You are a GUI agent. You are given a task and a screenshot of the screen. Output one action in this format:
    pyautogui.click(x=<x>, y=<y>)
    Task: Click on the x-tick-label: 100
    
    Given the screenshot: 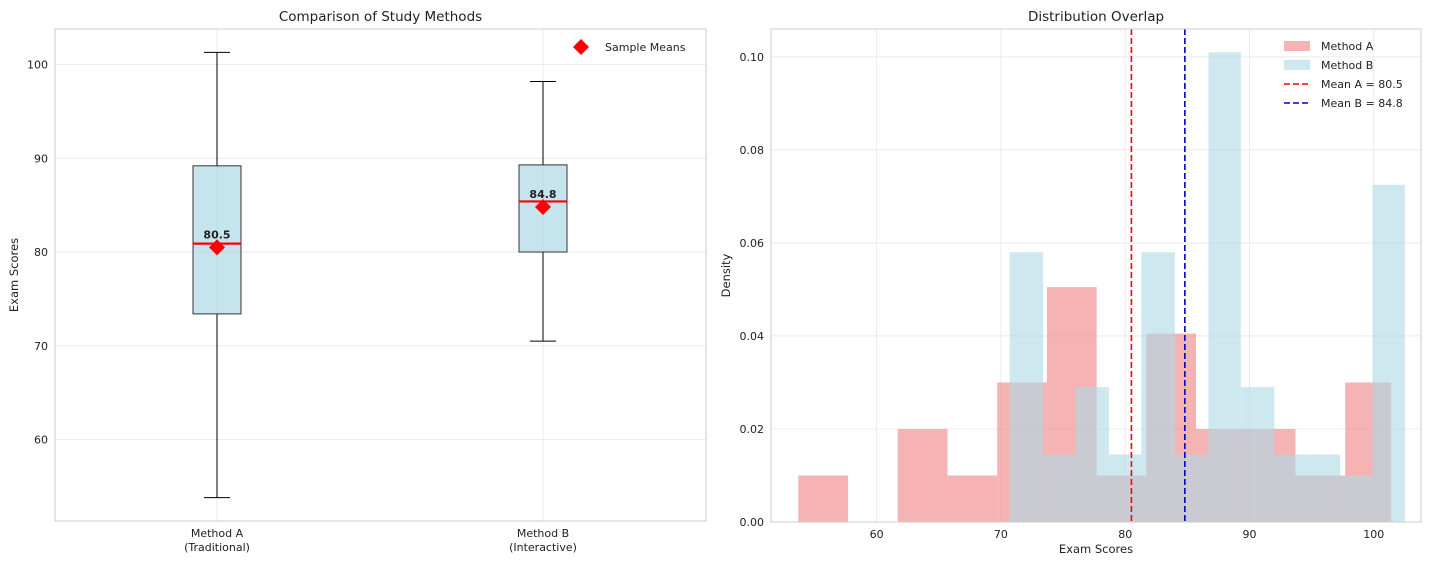 What is the action you would take?
    pyautogui.click(x=1373, y=534)
    